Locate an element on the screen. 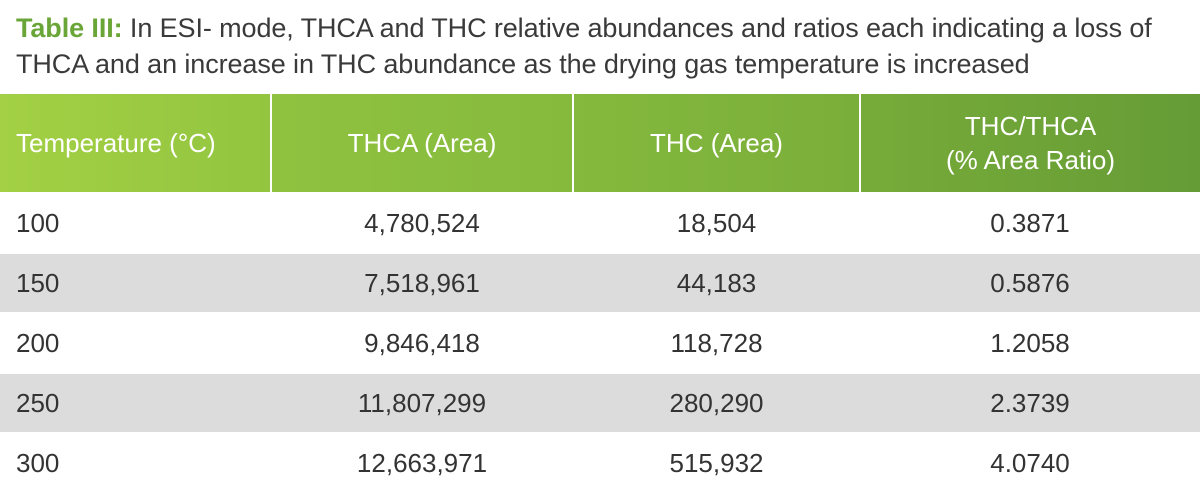  table-row: 200 9,846,418 118,728 1.2058 is located at coordinates (600, 342).